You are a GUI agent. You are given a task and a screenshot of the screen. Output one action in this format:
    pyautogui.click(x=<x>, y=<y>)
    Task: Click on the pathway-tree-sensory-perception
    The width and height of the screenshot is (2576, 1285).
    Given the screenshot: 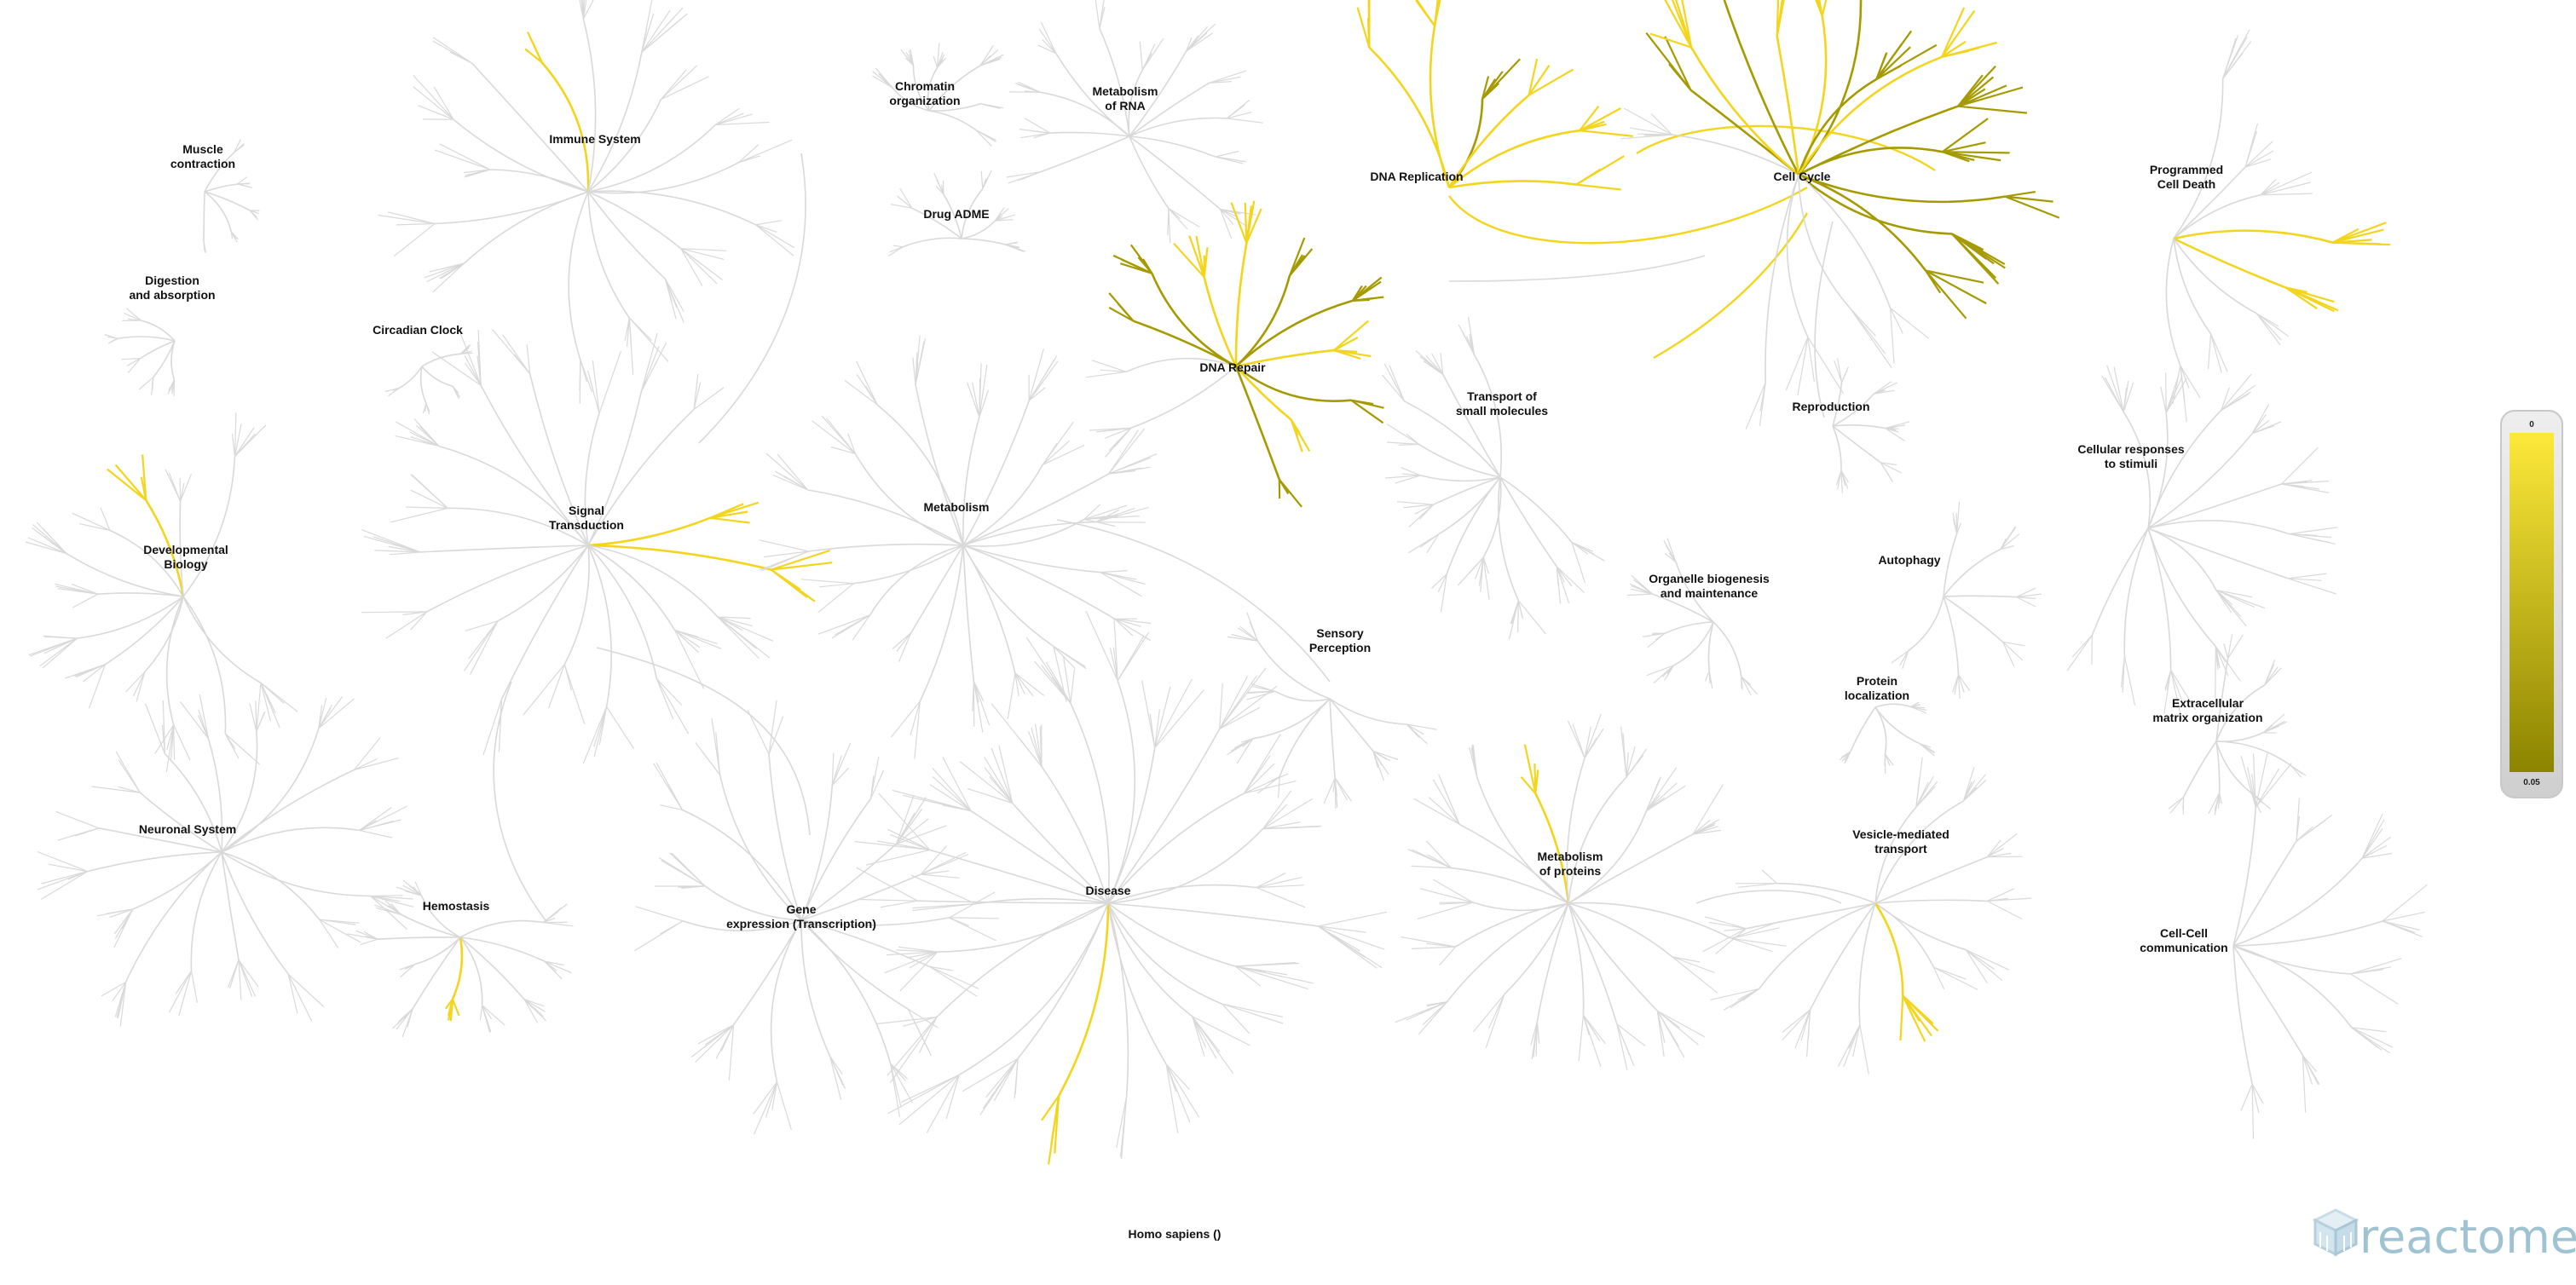 What is the action you would take?
    pyautogui.click(x=1332, y=710)
    